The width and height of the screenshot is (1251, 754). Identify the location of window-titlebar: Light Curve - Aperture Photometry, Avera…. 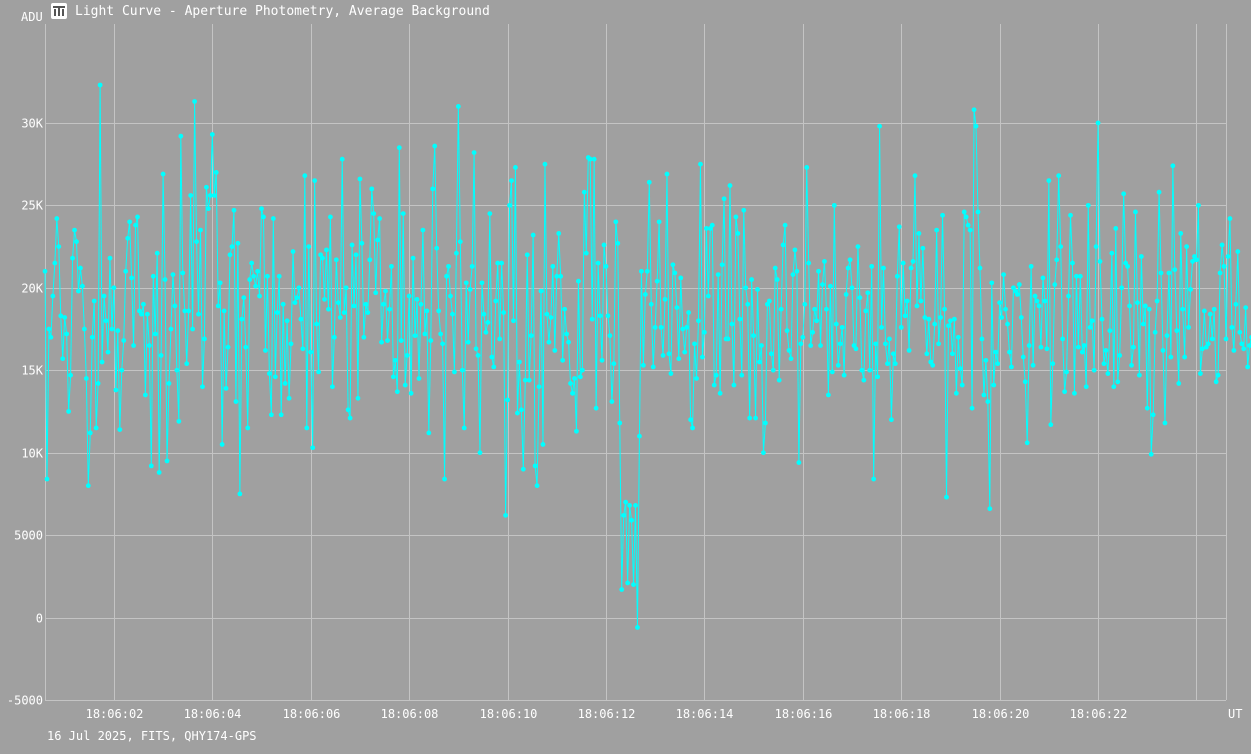
(625, 12).